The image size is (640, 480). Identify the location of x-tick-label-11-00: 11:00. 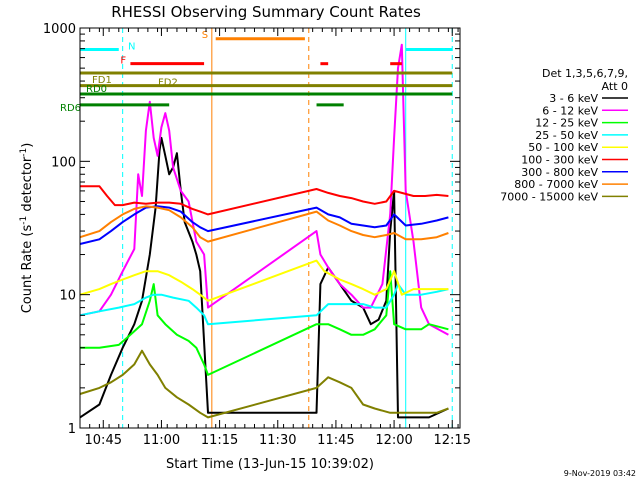
(161, 440).